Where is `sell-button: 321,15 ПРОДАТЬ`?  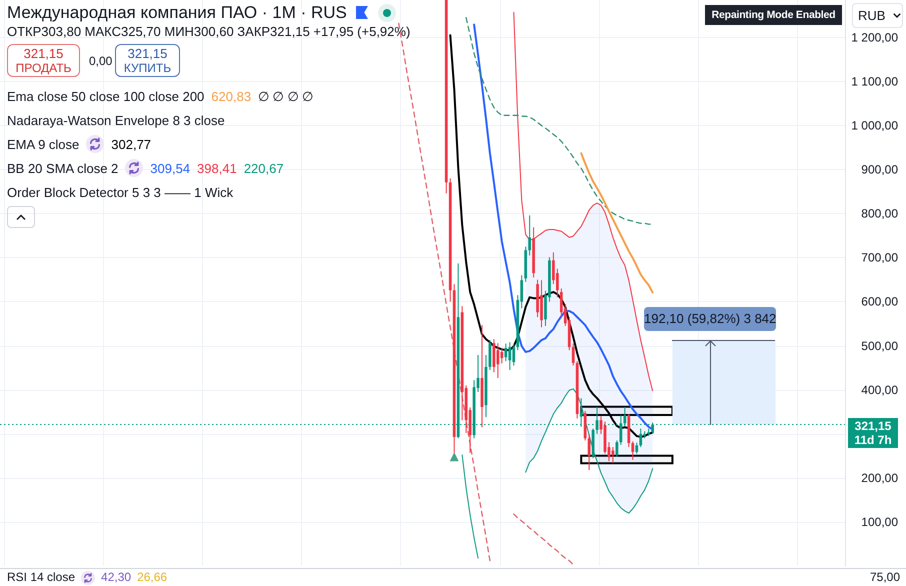 sell-button: 321,15 ПРОДАТЬ is located at coordinates (43, 60).